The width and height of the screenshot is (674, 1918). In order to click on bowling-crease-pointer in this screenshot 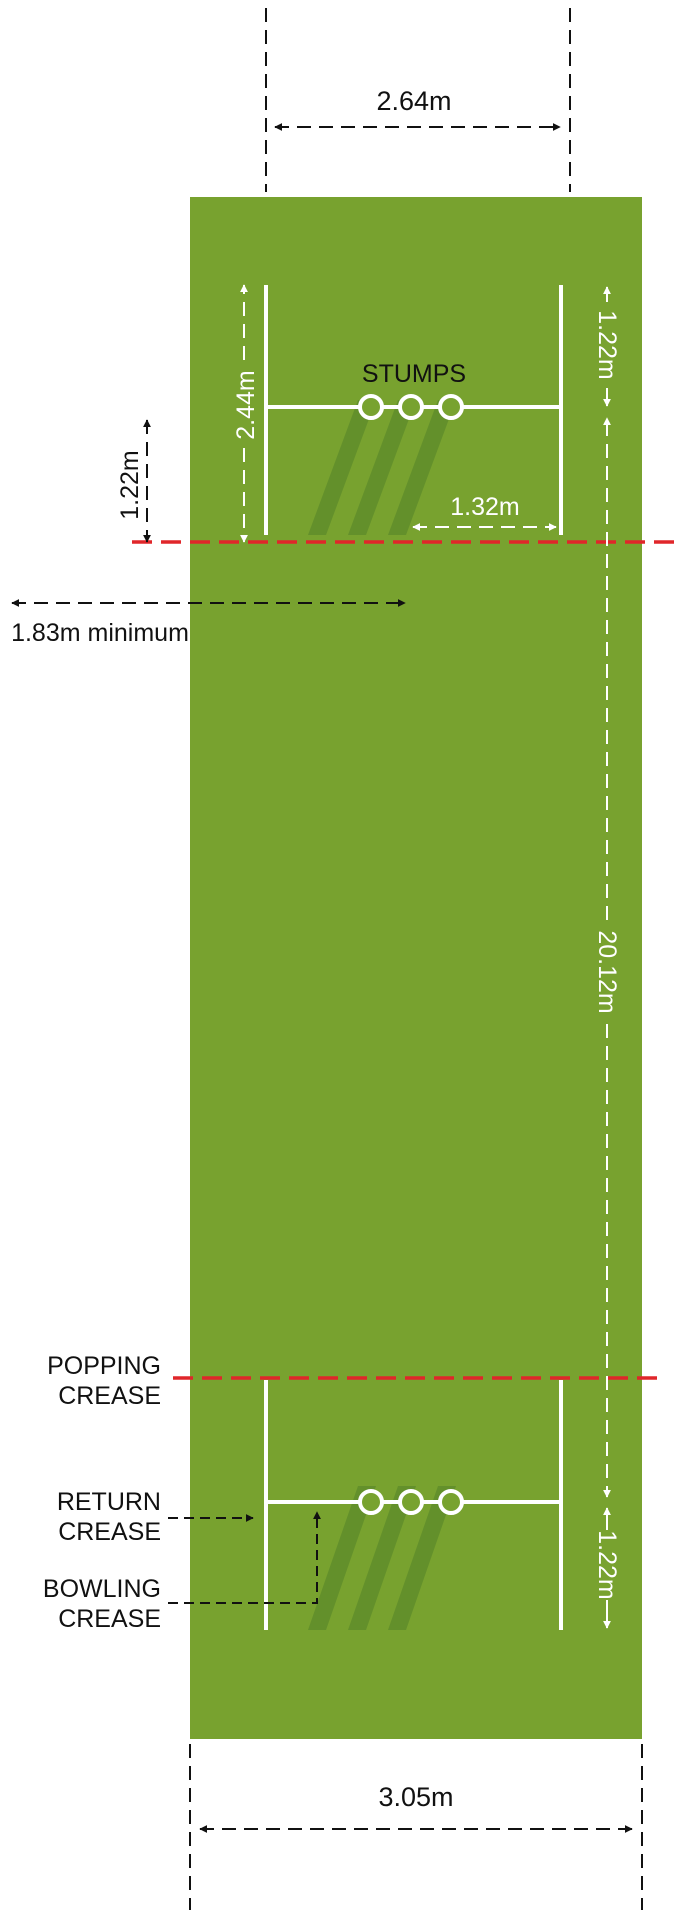, I will do `click(244, 1557)`.